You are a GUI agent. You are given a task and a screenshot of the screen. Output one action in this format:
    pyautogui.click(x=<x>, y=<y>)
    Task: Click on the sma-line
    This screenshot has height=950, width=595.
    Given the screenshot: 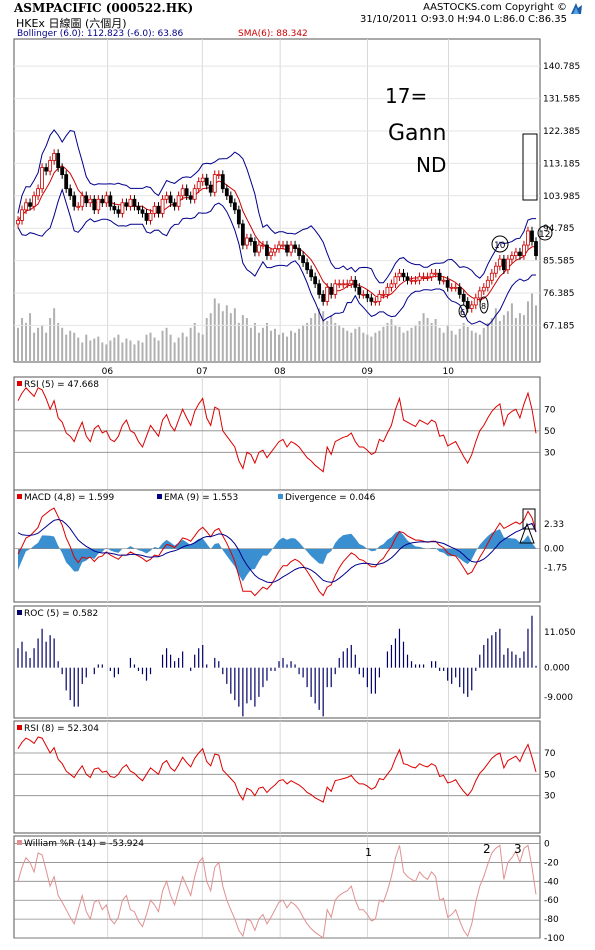 What is the action you would take?
    pyautogui.click(x=276, y=233)
    